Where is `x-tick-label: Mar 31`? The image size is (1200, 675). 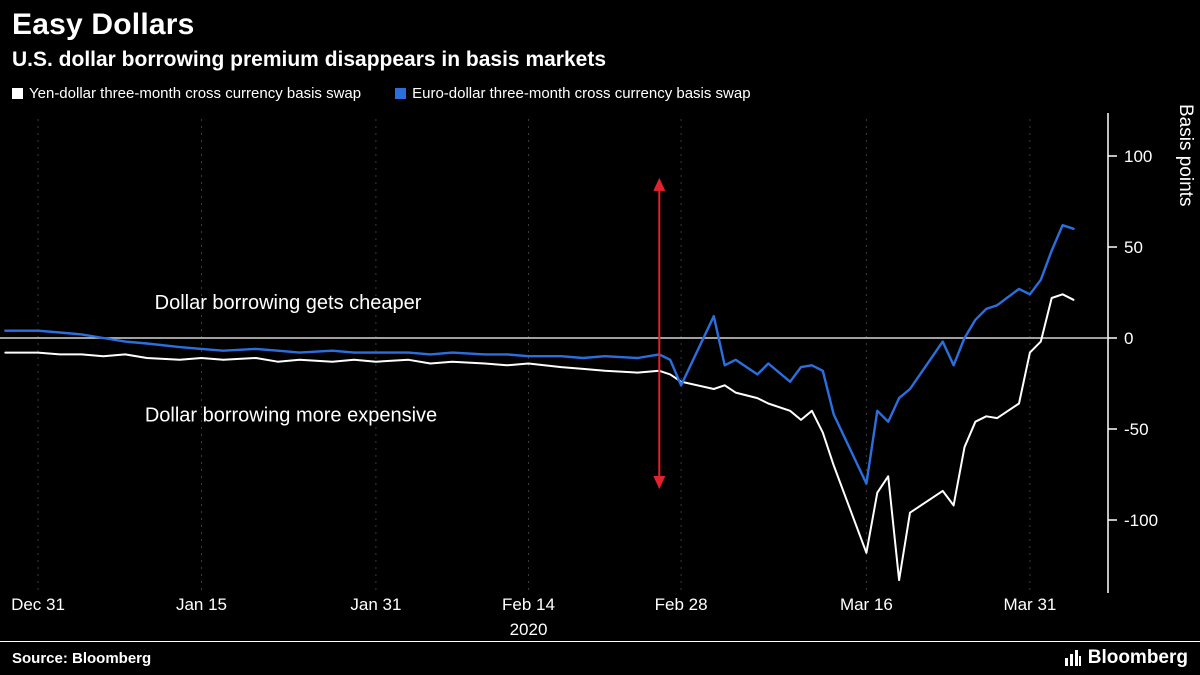
x-tick-label: Mar 31 is located at coordinates (1029, 604).